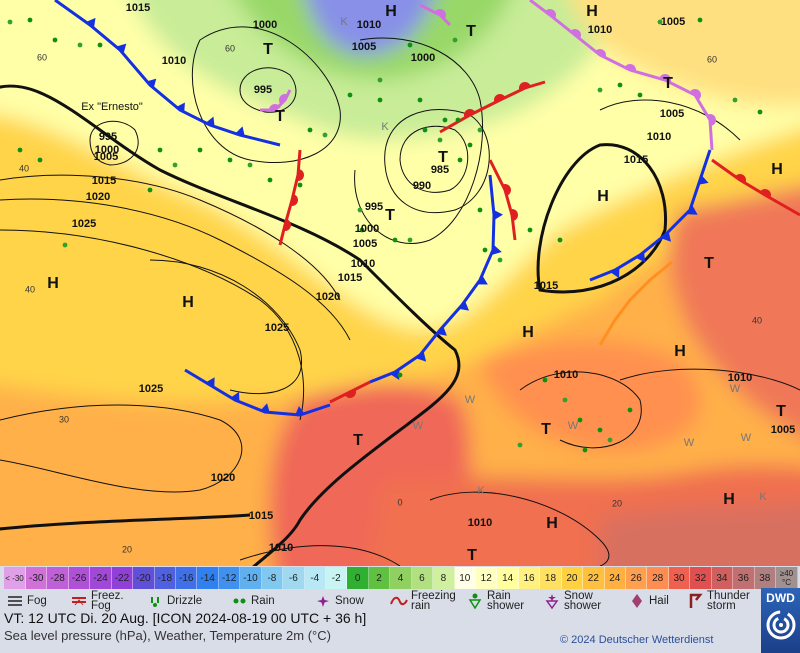 Image resolution: width=800 pixels, height=653 pixels. What do you see at coordinates (508, 578) in the screenshot?
I see `scale-cell: 14` at bounding box center [508, 578].